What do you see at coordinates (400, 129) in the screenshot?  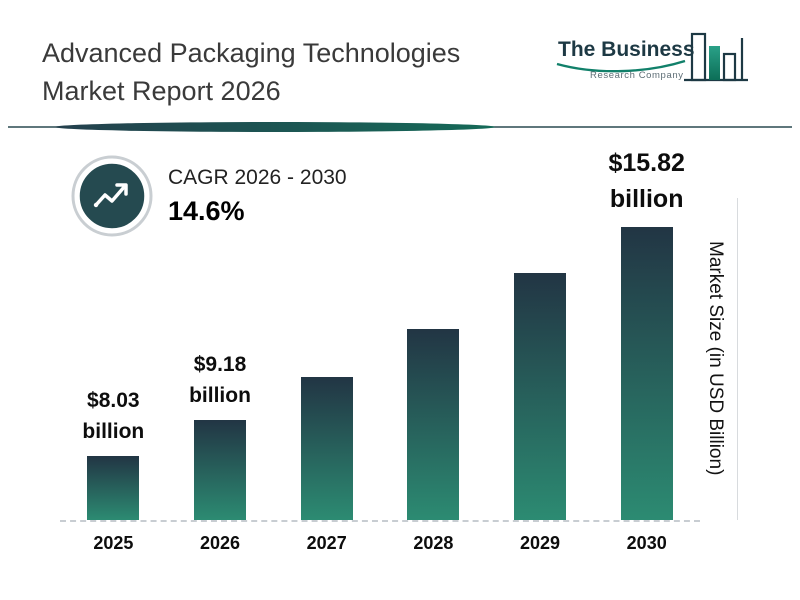 I see `header-divider` at bounding box center [400, 129].